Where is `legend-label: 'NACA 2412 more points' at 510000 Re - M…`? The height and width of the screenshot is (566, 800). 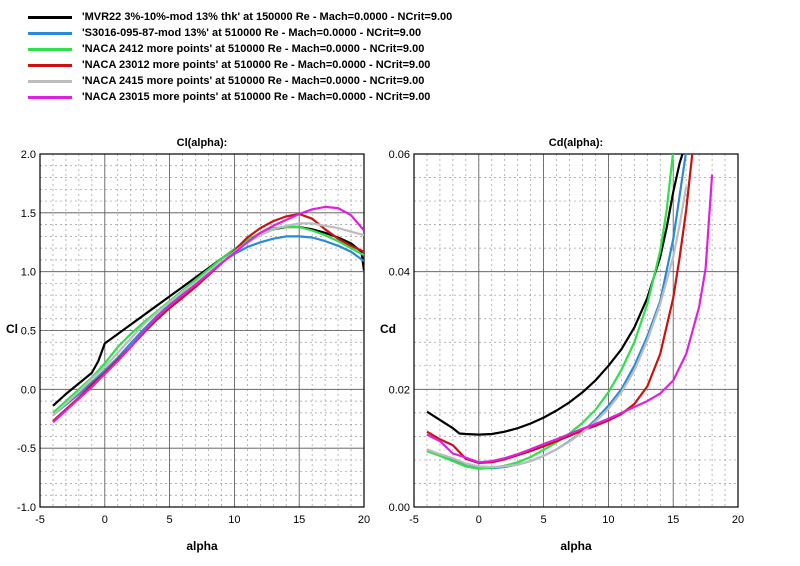
legend-label: 'NACA 2412 more points' at 510000 Re - M… is located at coordinates (253, 49).